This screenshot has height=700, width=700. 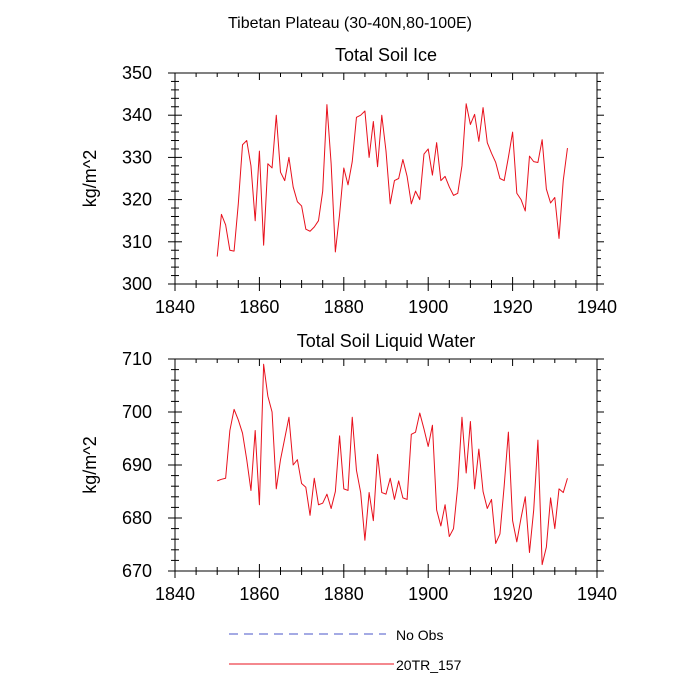 What do you see at coordinates (429, 665) in the screenshot?
I see `legend-20tr-157-label: 20TR_157` at bounding box center [429, 665].